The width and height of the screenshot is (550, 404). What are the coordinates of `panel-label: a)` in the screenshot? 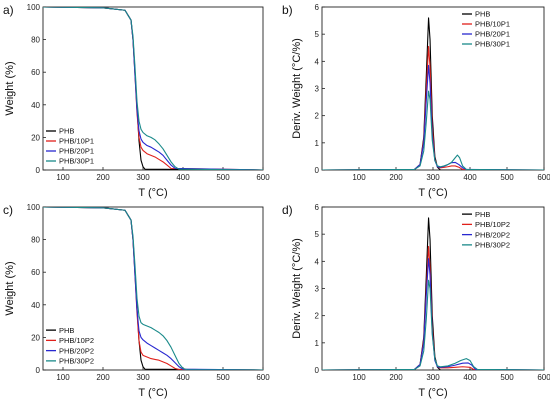 It's located at (8, 10).